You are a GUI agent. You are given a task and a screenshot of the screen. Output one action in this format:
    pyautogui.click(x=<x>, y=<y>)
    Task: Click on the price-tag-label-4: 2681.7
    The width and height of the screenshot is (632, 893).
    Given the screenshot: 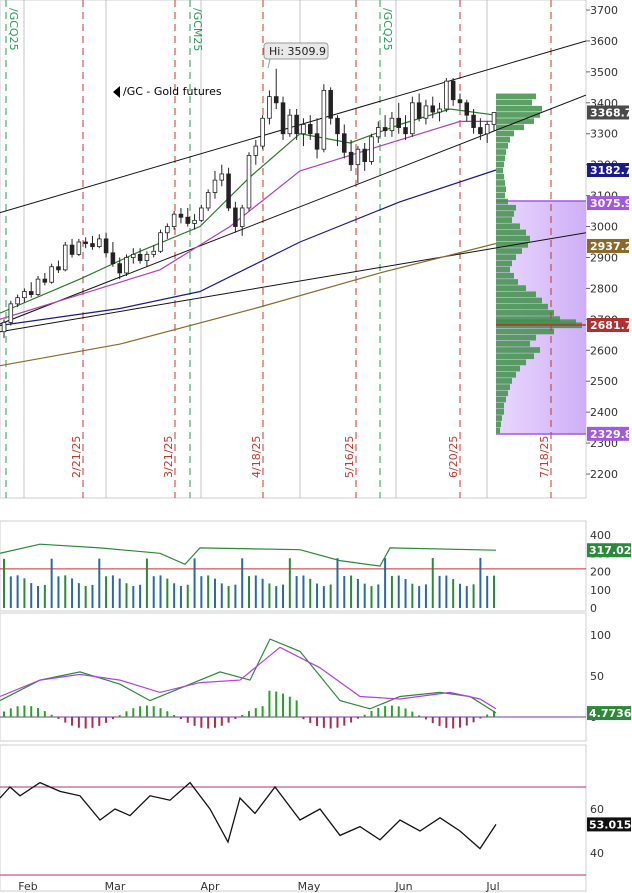 What is the action you would take?
    pyautogui.click(x=611, y=325)
    